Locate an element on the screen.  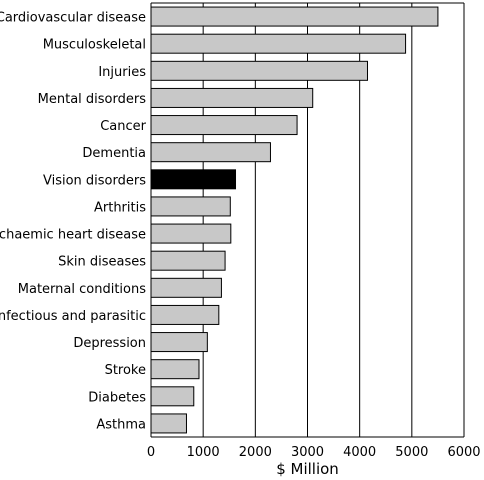
category-label: Depression is located at coordinates (109, 343).